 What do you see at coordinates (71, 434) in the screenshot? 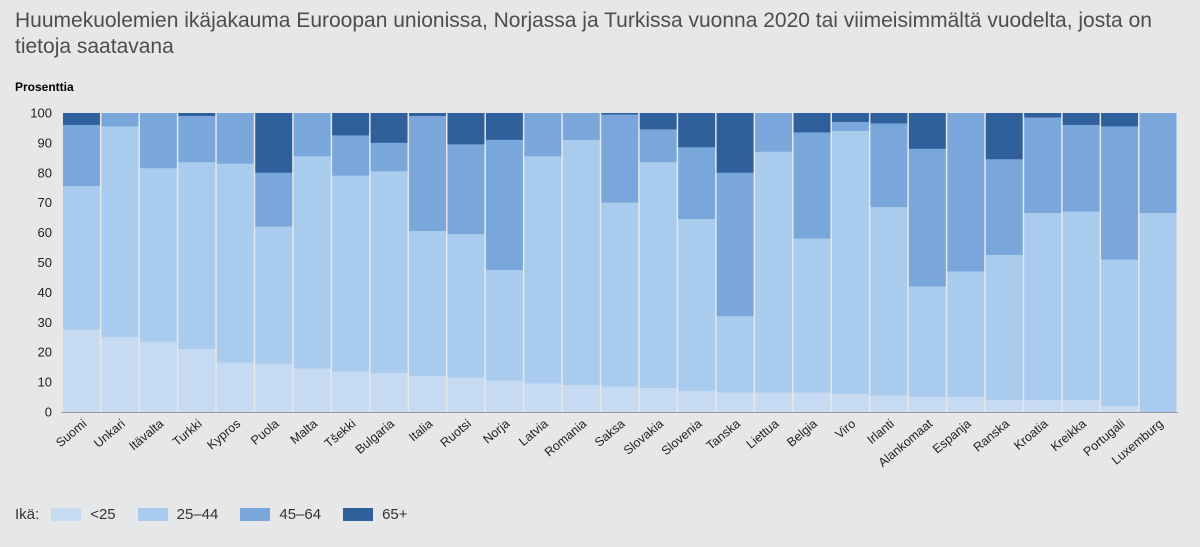
I see `x-tick-label: Suomi` at bounding box center [71, 434].